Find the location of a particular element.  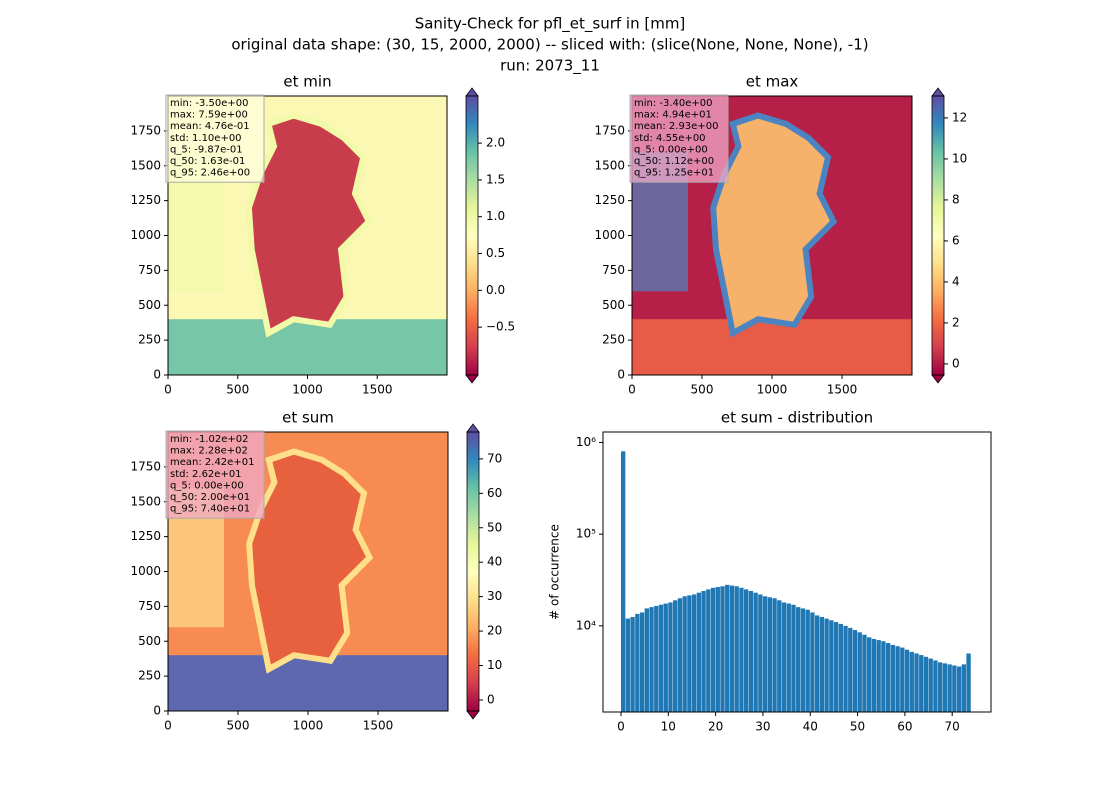

colorbar-tick-label: 0.5 is located at coordinates (495, 253).